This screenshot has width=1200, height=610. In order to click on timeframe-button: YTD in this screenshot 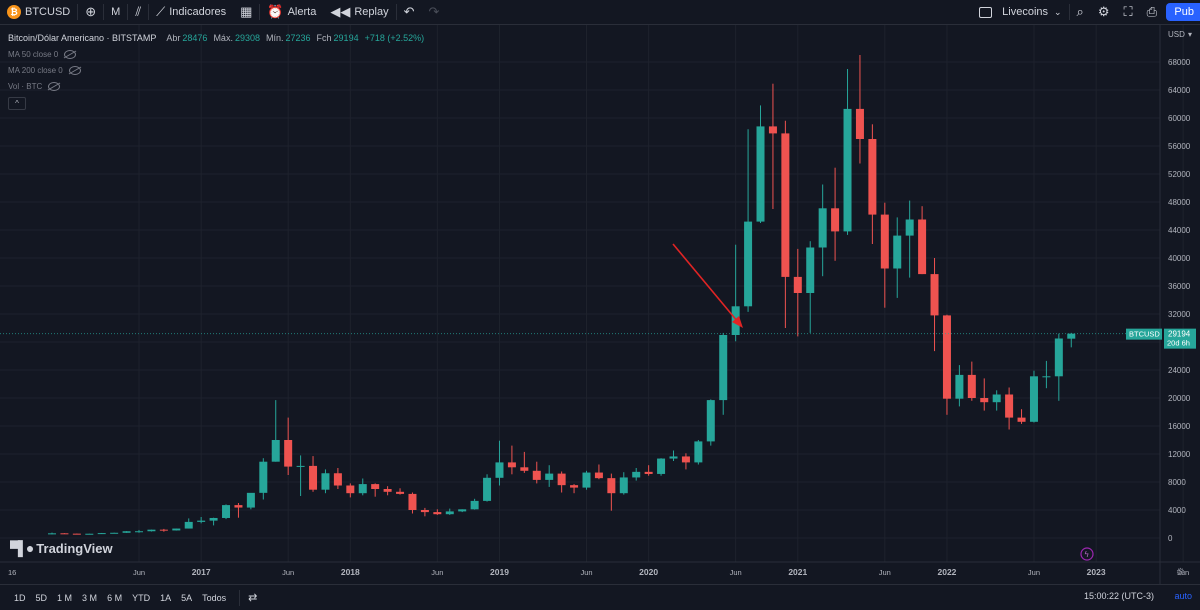, I will do `click(141, 597)`.